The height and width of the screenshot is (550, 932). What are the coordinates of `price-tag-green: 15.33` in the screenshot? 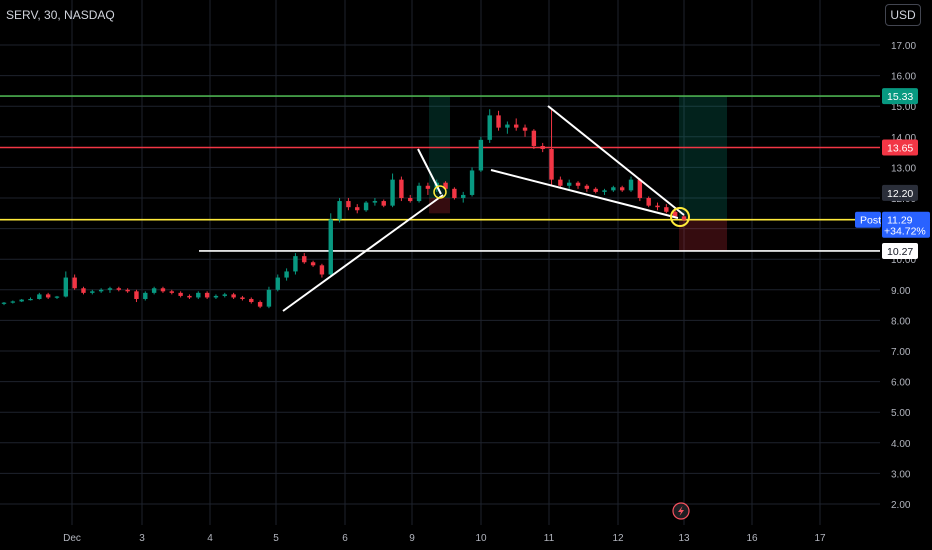 It's located at (900, 96).